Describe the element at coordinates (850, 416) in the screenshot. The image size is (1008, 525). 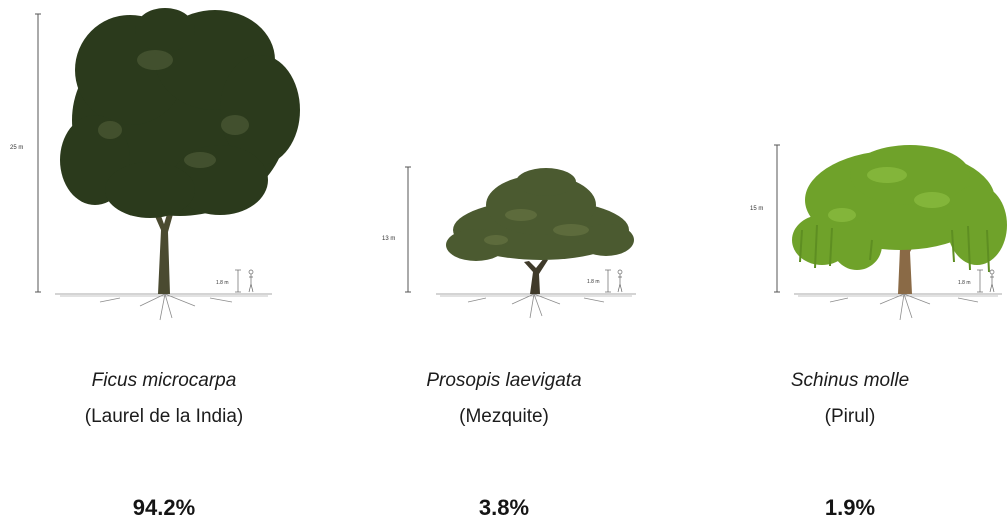
I see `common-name: (Pirul)` at that location.